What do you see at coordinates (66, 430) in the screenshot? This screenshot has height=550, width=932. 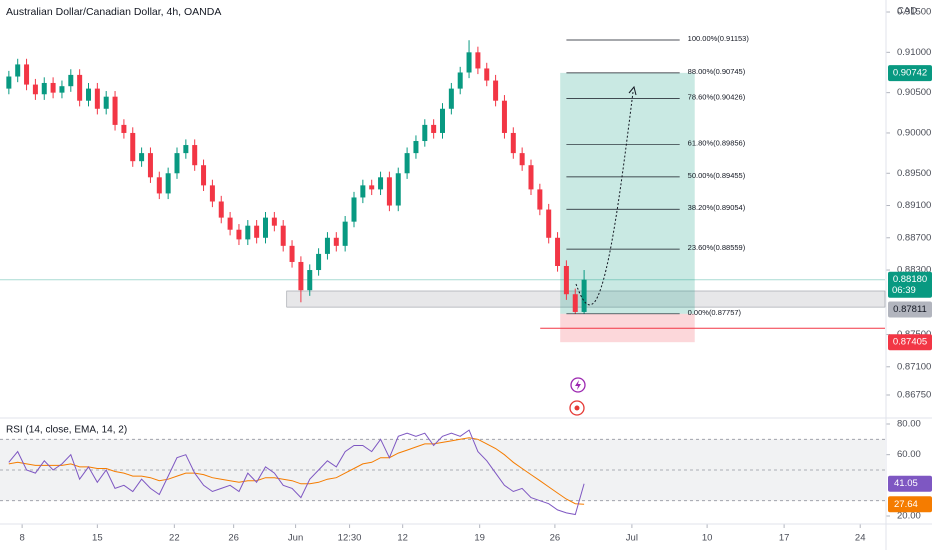 I see `rsi-title: RSI (14, close, EMA, 14, 2)` at bounding box center [66, 430].